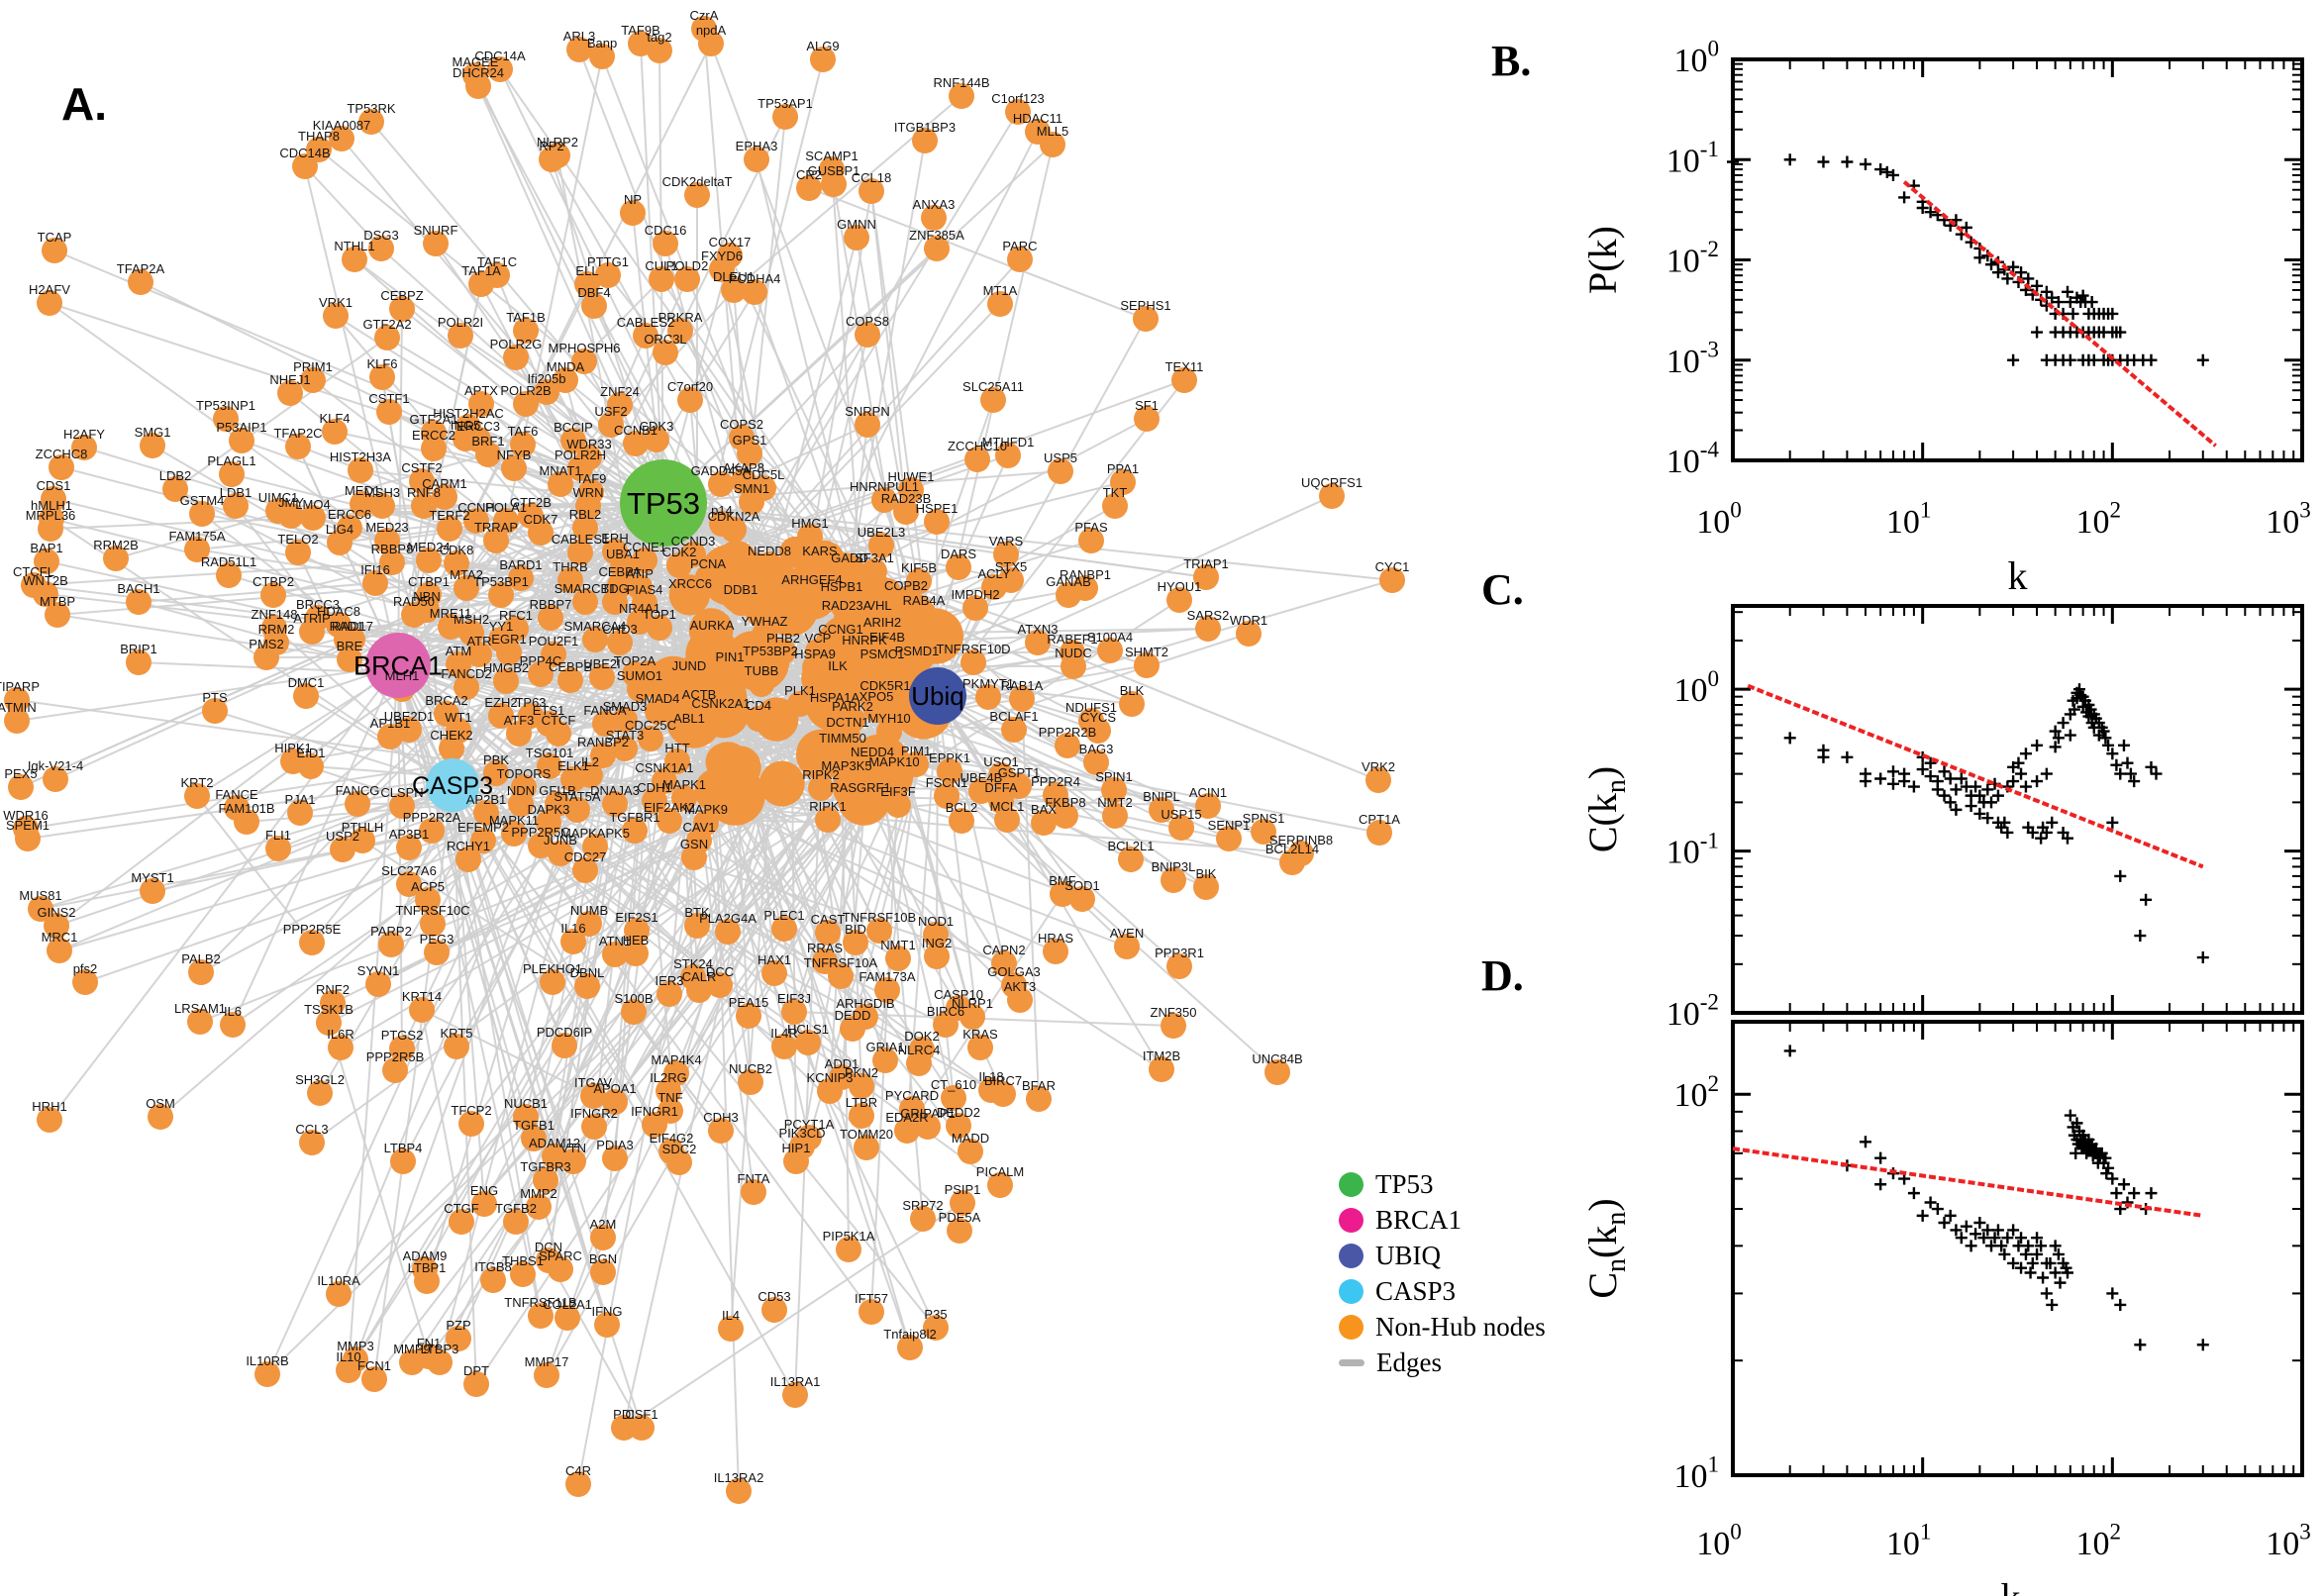  Describe the element at coordinates (1602, 260) in the screenshot. I see `axis-title: P(k)` at that location.